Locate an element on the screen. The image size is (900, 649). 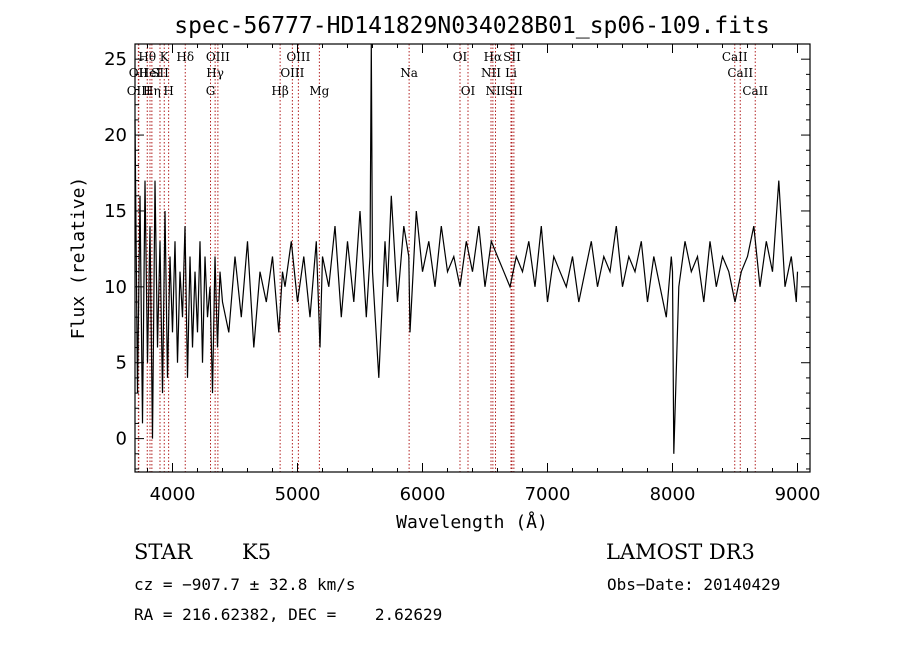
x-tick-label: 7000 is located at coordinates (548, 494).